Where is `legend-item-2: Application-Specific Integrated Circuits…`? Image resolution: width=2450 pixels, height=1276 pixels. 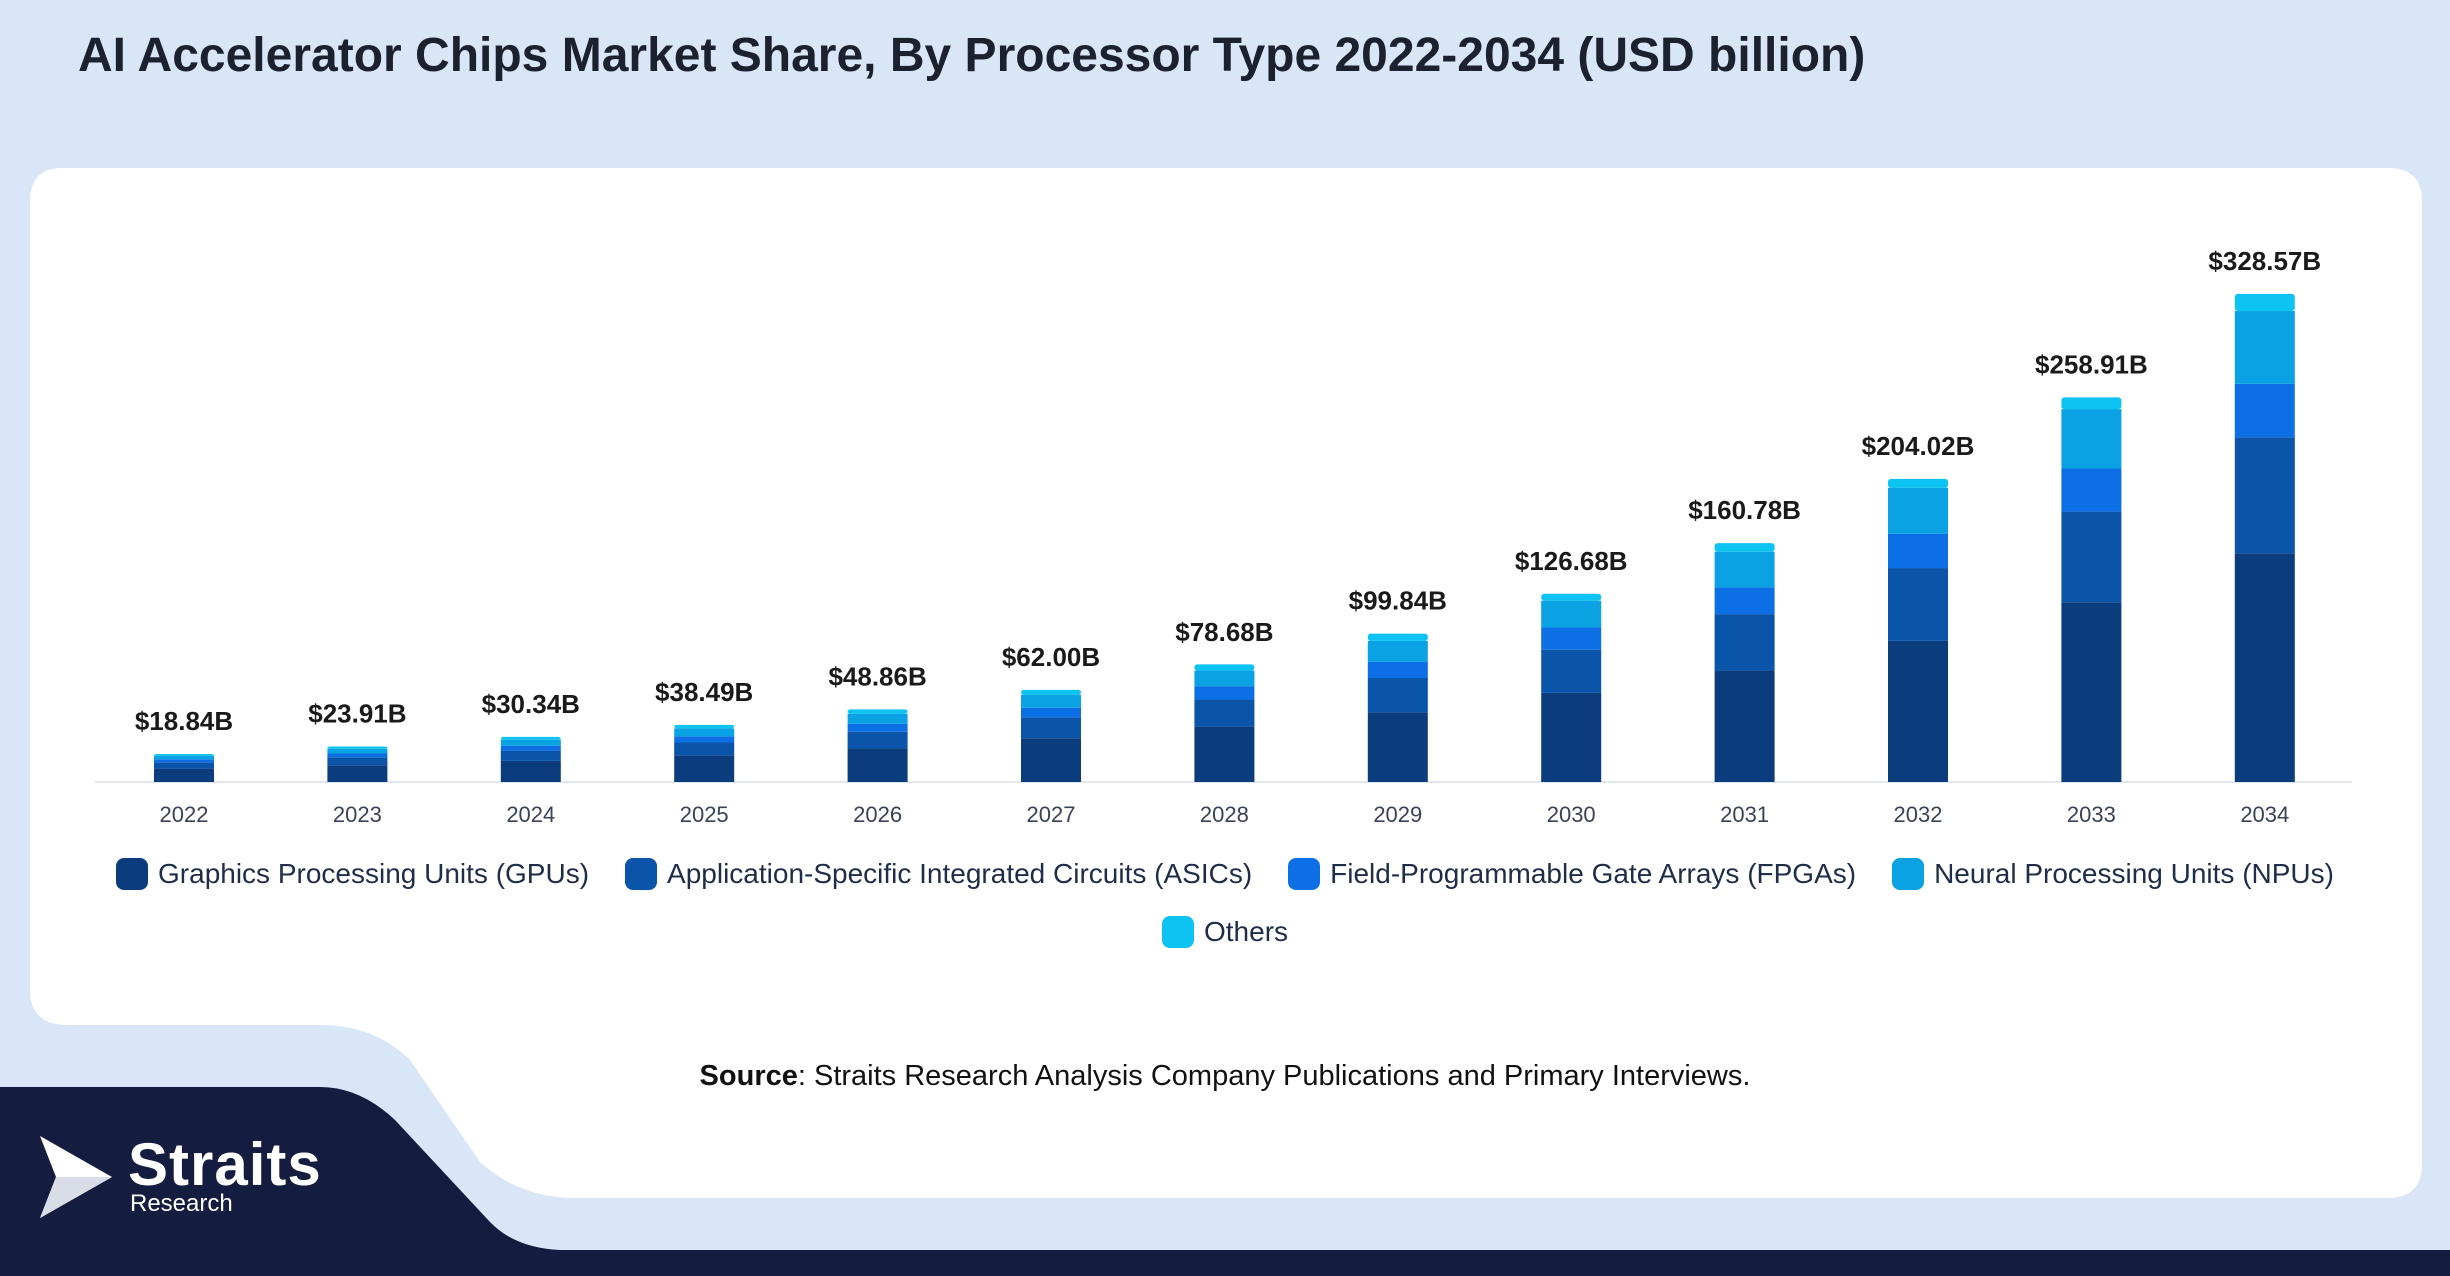
legend-item-2: Application-Specific Integrated Circuits… is located at coordinates (938, 874).